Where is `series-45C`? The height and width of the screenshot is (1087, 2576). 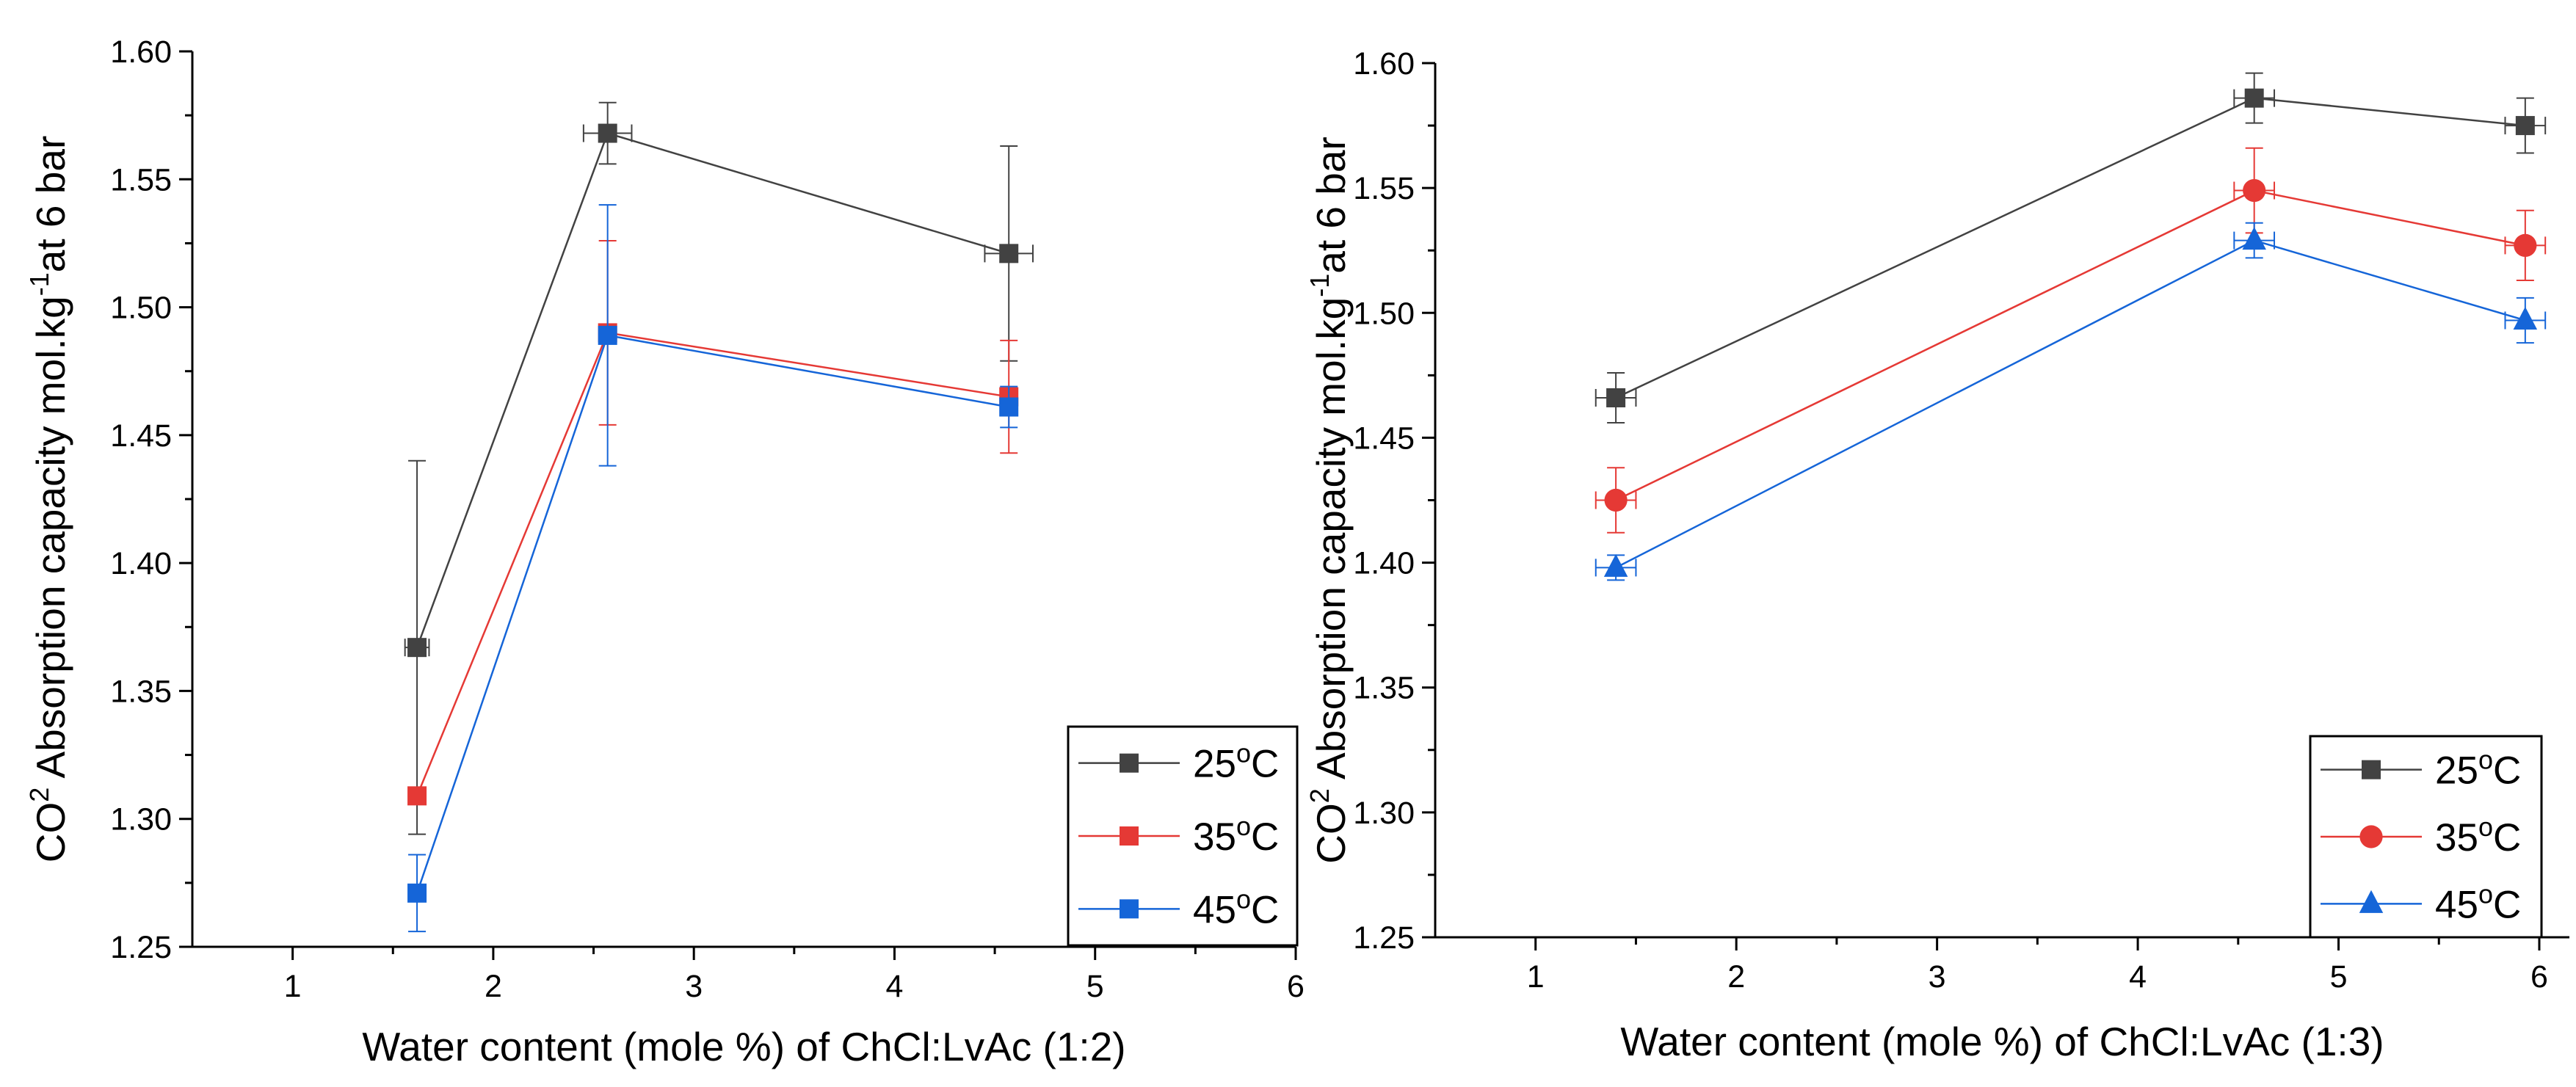
series-45C is located at coordinates (2070, 401).